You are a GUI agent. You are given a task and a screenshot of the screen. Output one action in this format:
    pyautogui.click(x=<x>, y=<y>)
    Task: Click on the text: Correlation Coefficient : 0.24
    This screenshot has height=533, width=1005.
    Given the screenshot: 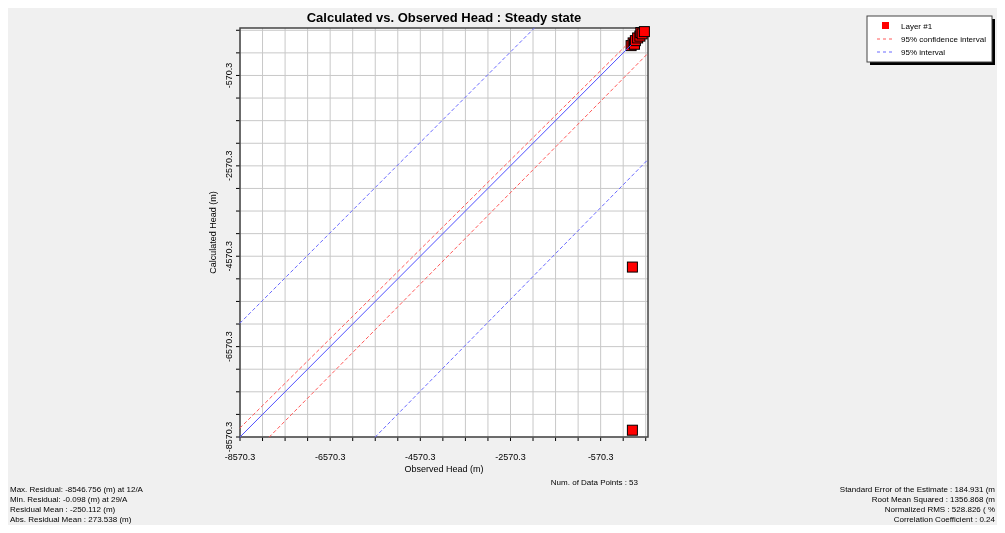 What is the action you would take?
    pyautogui.click(x=944, y=519)
    